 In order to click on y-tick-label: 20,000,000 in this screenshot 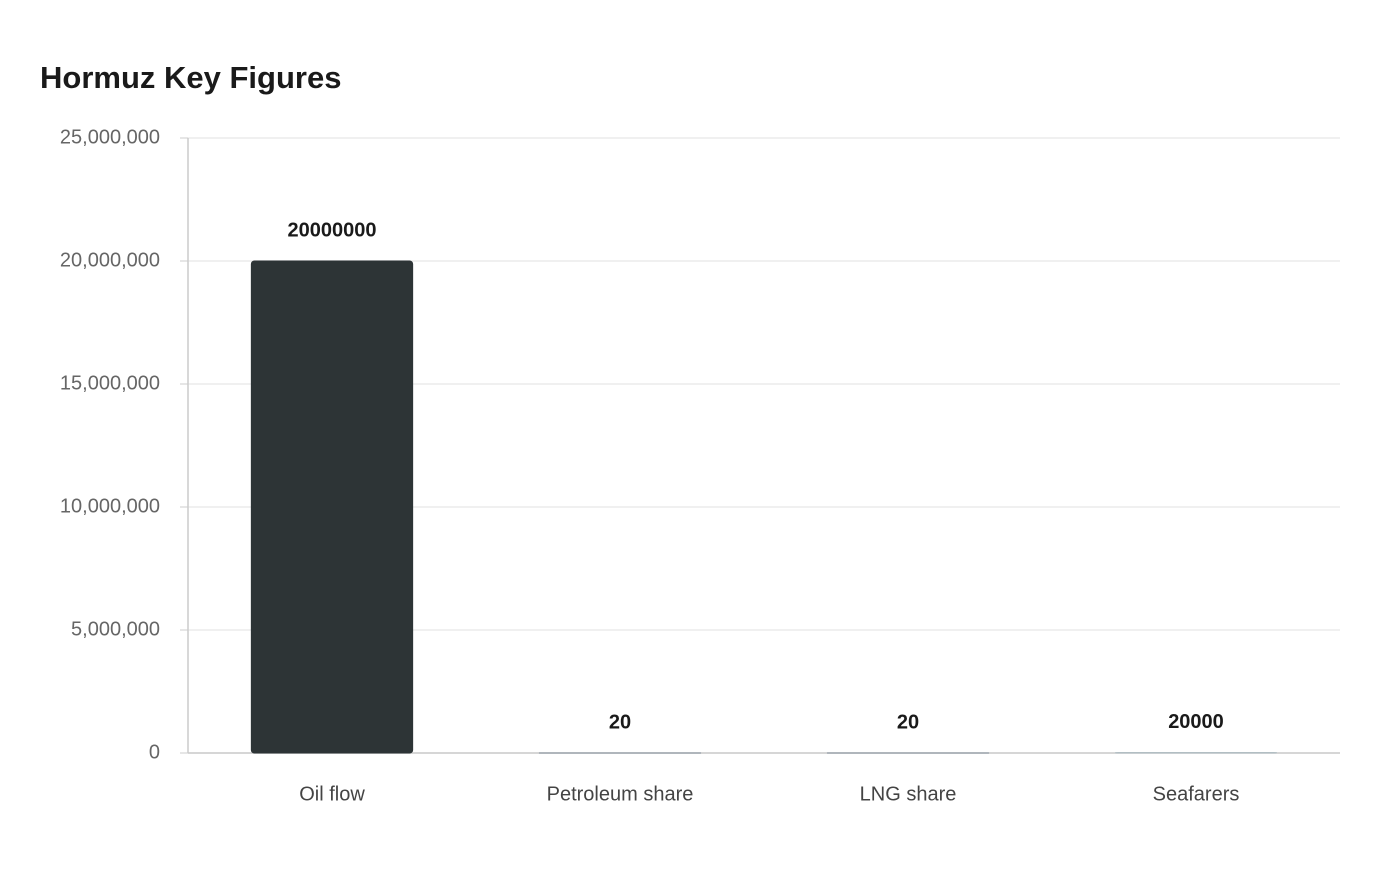, I will do `click(110, 260)`.